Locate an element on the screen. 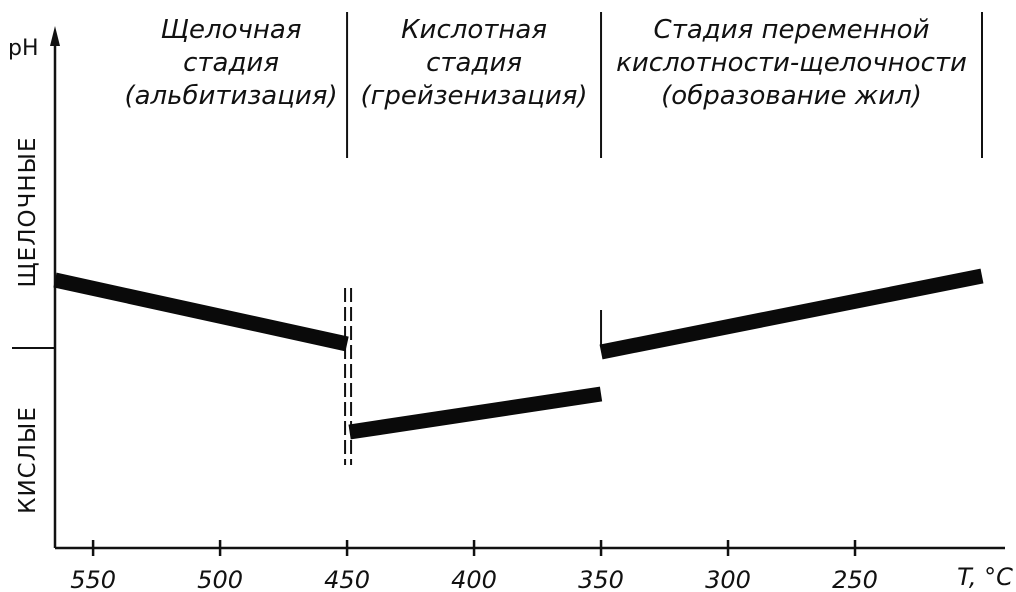 This screenshot has height=592, width=1016. y-region-upper-label: ЩЕЛОЧНЫЕ is located at coordinates (28, 212).